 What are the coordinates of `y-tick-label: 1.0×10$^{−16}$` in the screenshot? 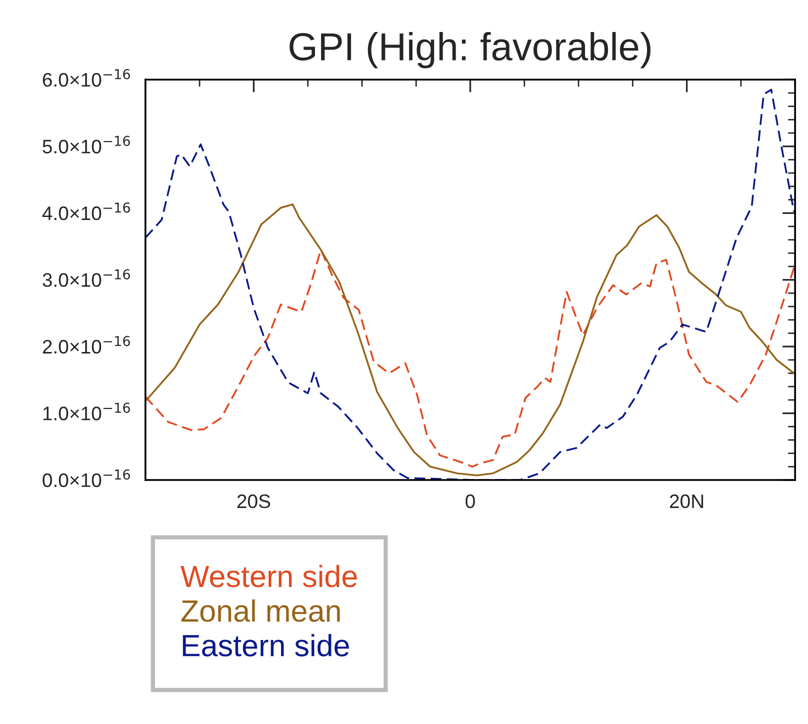 It's located at (86, 411).